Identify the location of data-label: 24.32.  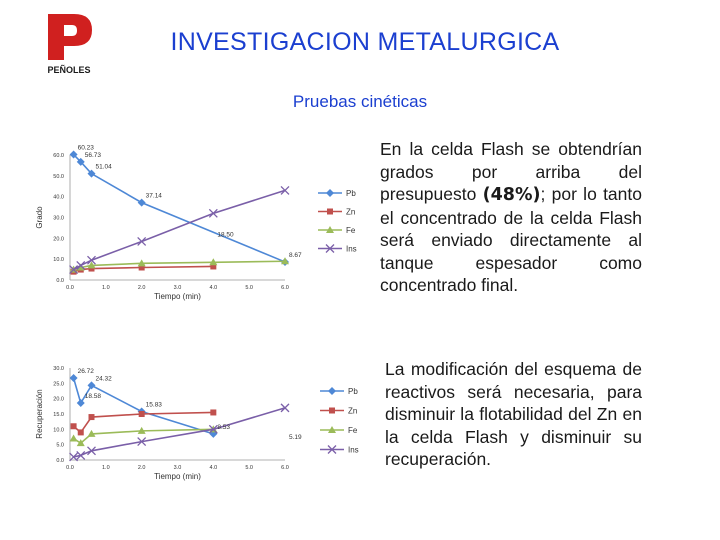
(104, 378).